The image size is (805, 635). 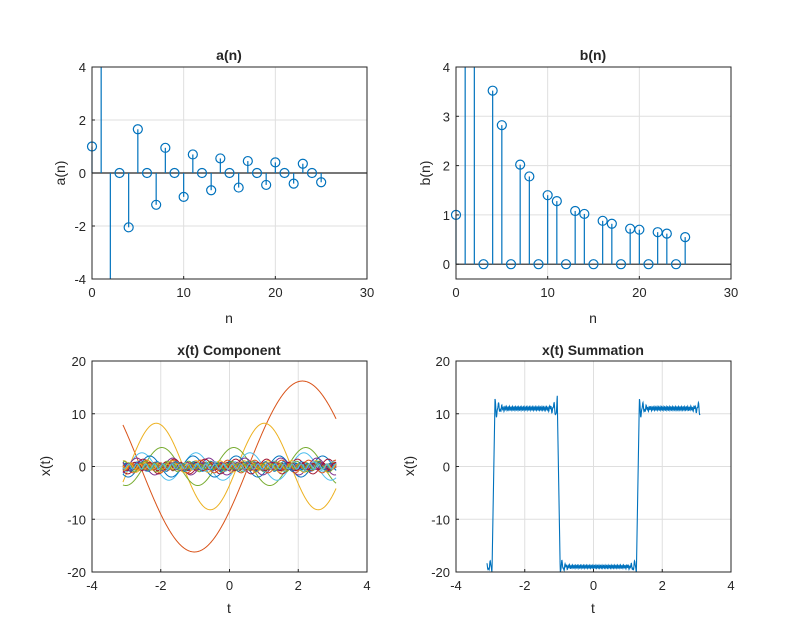 I want to click on tick-labels: 0 10 20 30 -4 -2 0 2 4, so click(x=224, y=180).